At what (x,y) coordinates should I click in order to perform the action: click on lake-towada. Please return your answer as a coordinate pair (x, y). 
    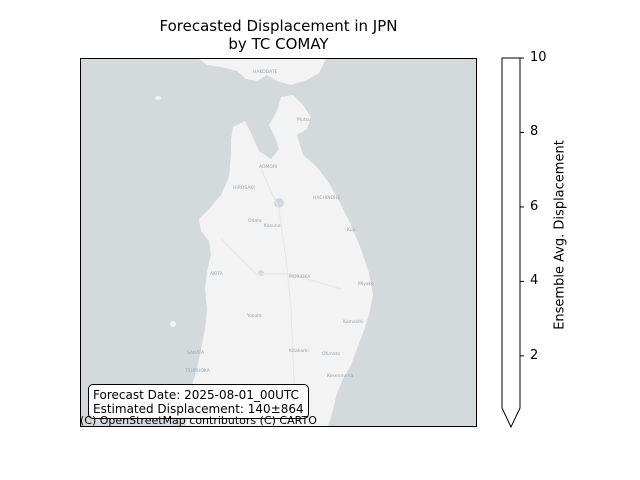
    Looking at the image, I should click on (279, 203).